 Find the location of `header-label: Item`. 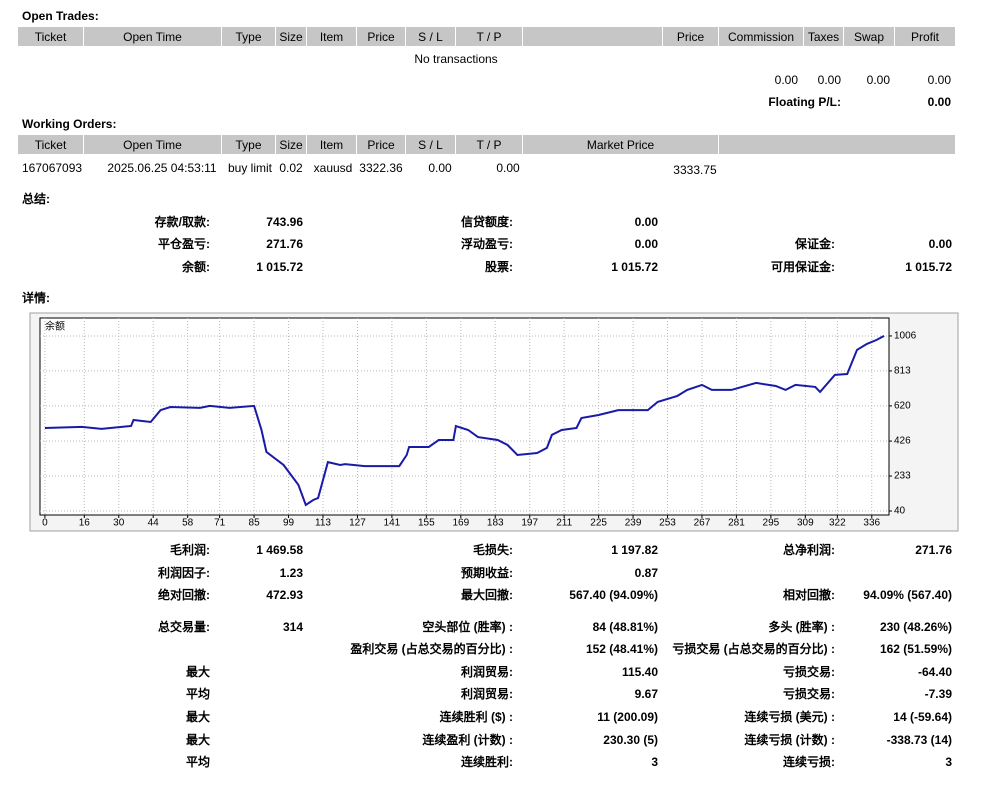

header-label: Item is located at coordinates (331, 145).